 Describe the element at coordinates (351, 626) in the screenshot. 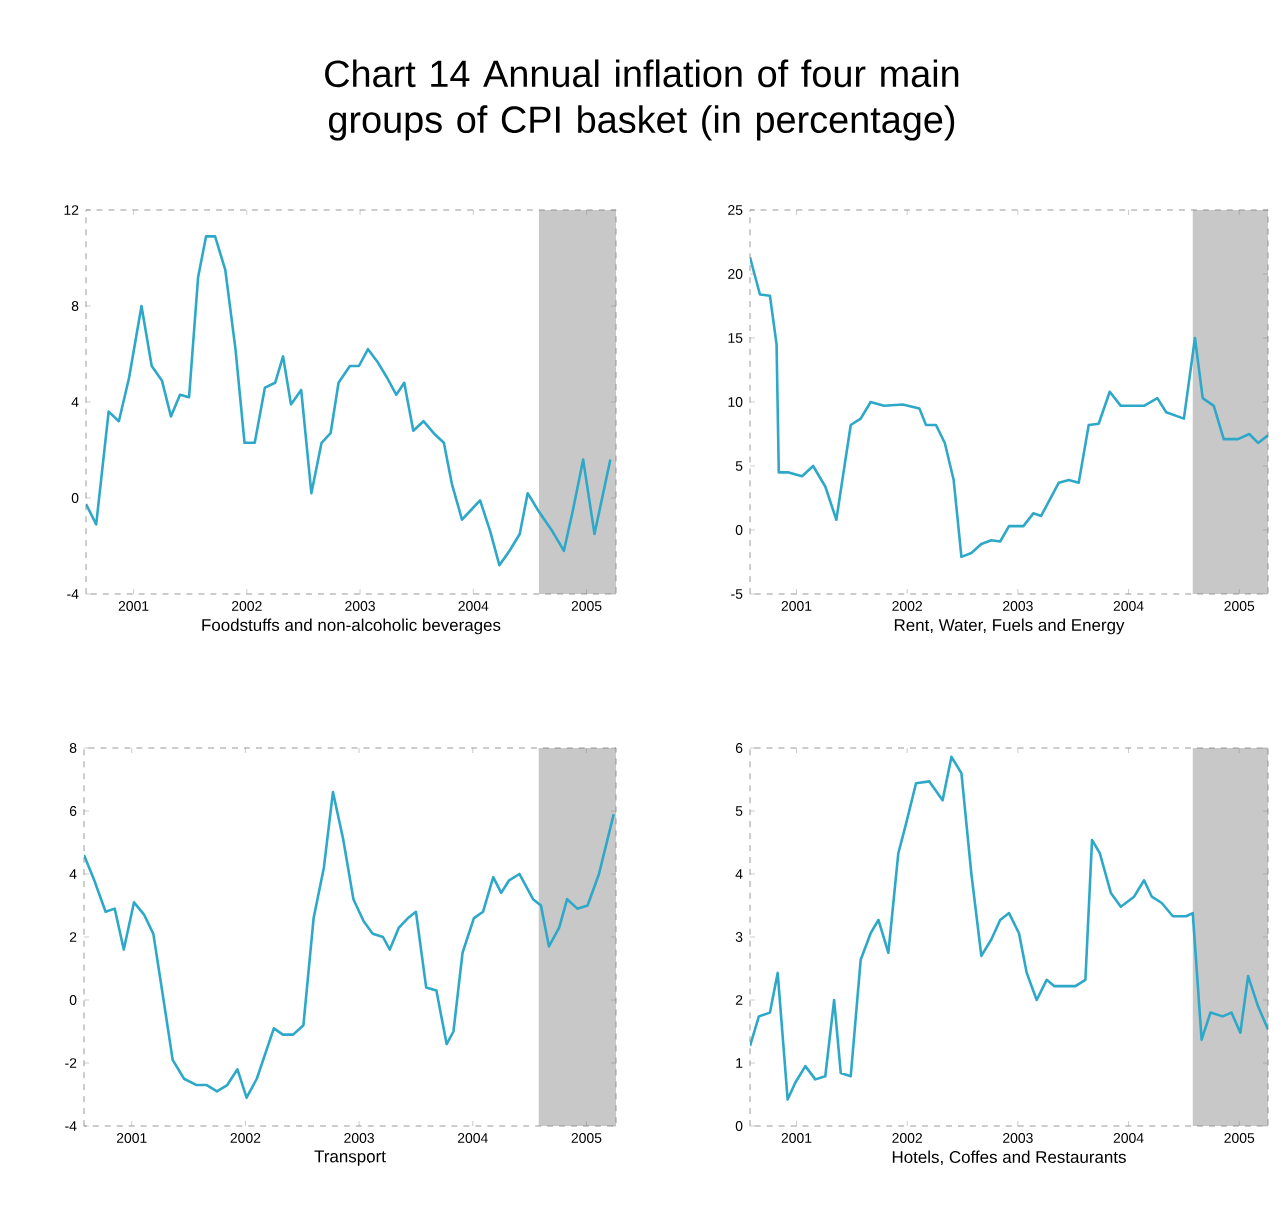

I see `x-axis-title: Foodstuffs and non-alcoholic beverages` at that location.